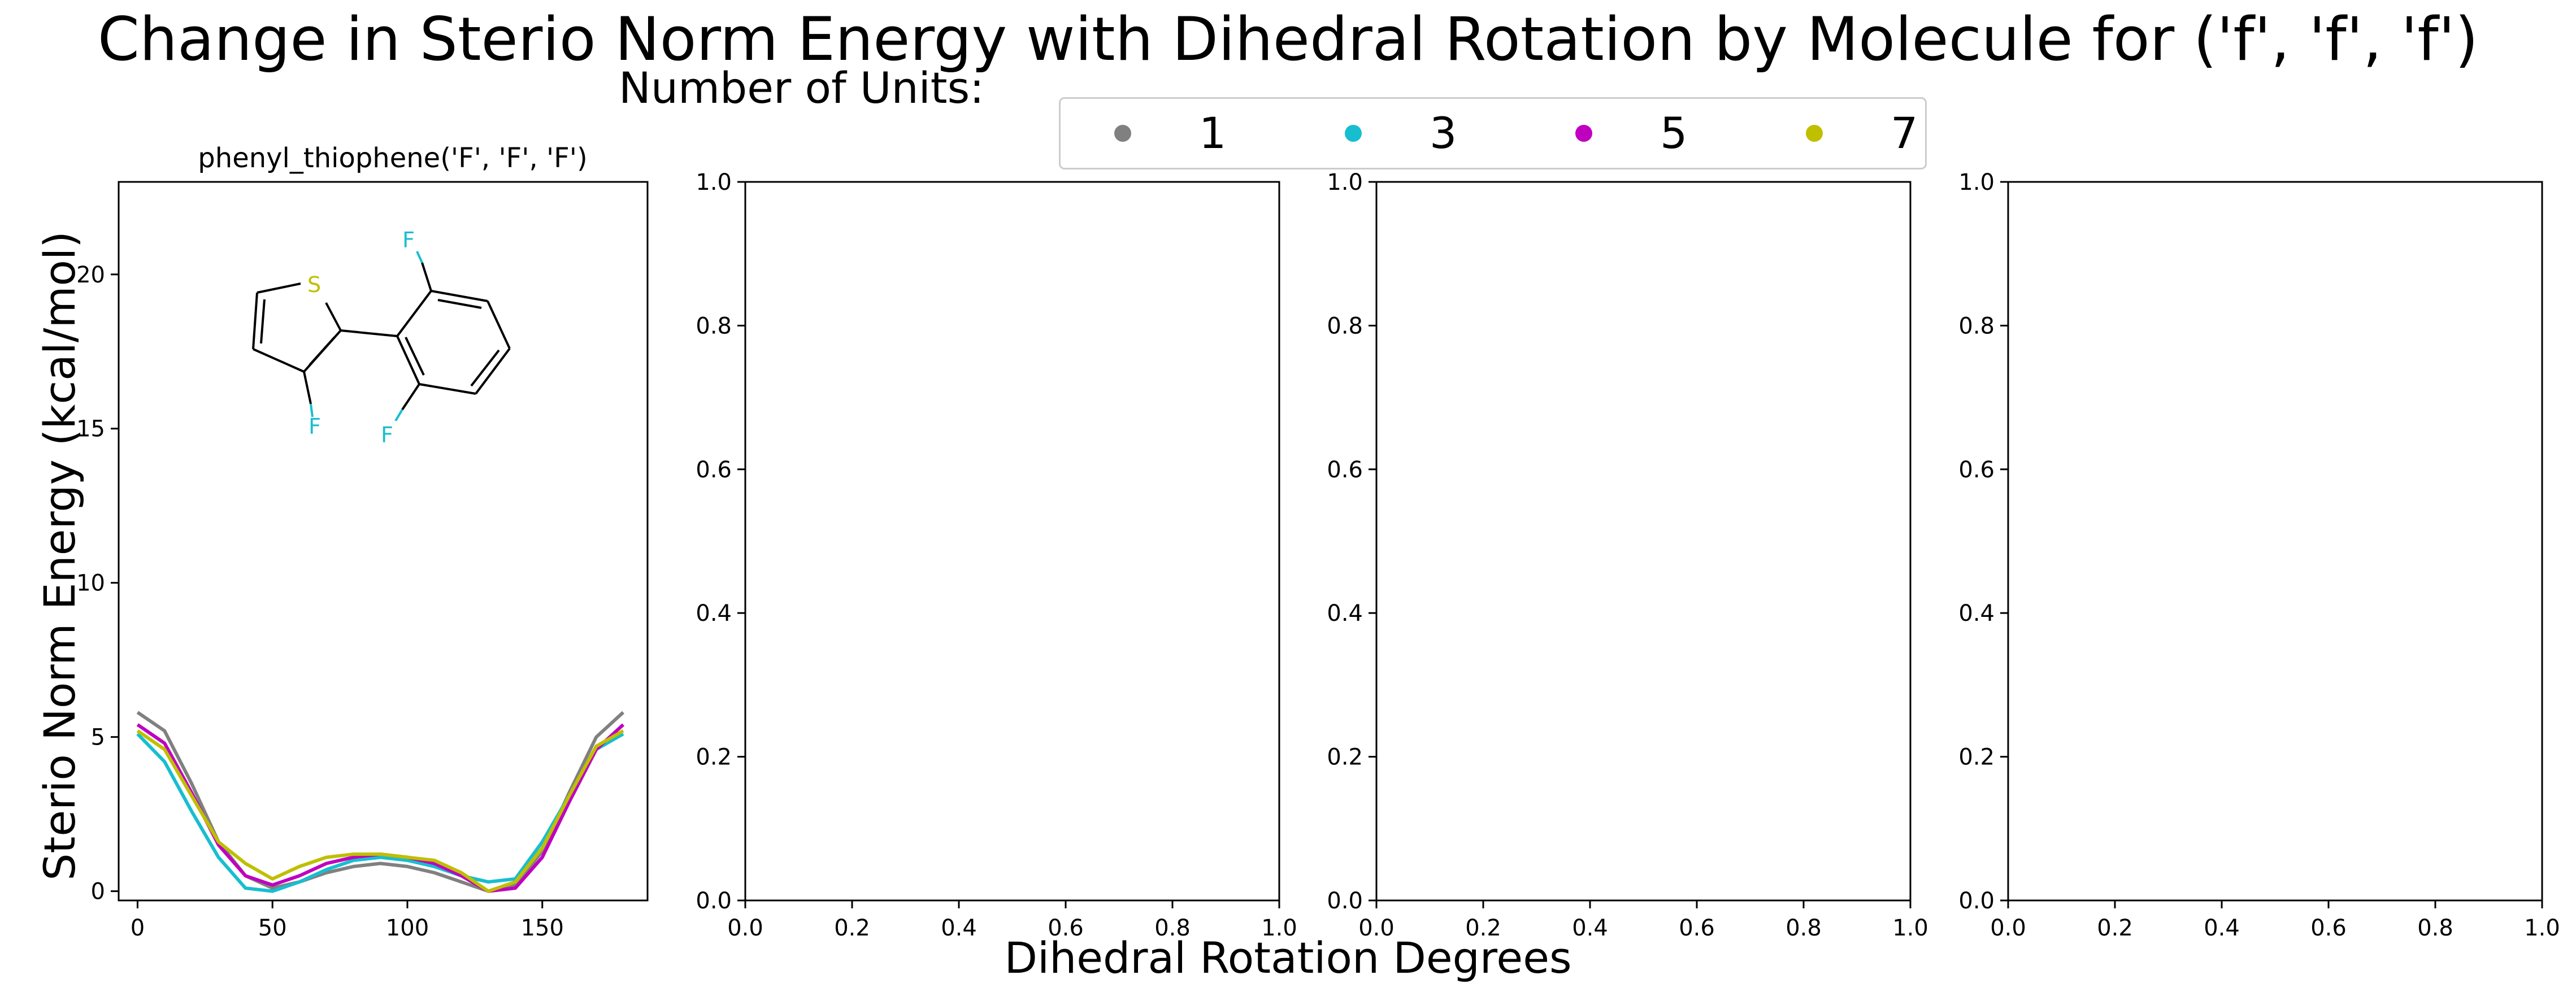 This screenshot has height=1001, width=2576. What do you see at coordinates (1977, 758) in the screenshot?
I see `y-tick-label-4-1: 0.2` at bounding box center [1977, 758].